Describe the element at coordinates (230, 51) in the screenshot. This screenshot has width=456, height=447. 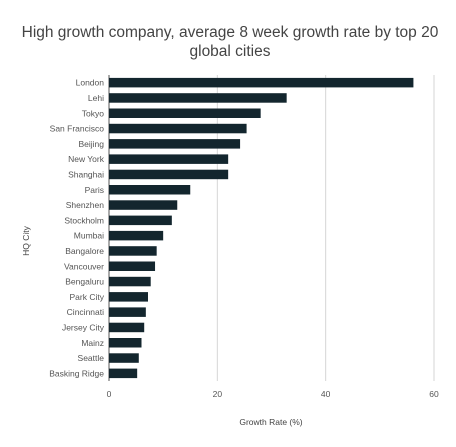
I see `chart-title-line-2: global cities` at that location.